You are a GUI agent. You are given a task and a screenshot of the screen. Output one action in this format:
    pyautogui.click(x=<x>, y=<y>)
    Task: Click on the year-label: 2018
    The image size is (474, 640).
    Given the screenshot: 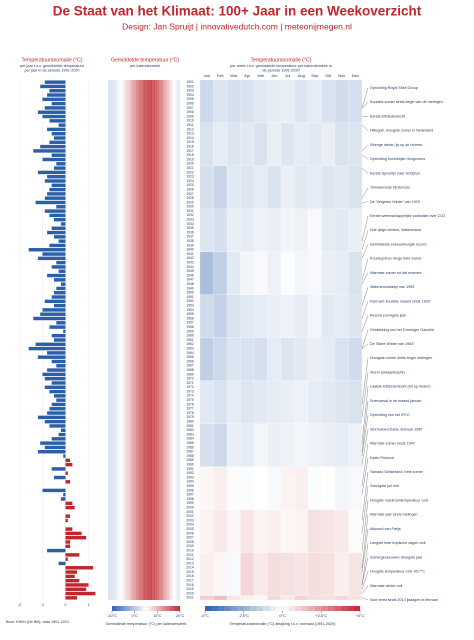 What is the action you would take?
    pyautogui.click(x=190, y=585)
    